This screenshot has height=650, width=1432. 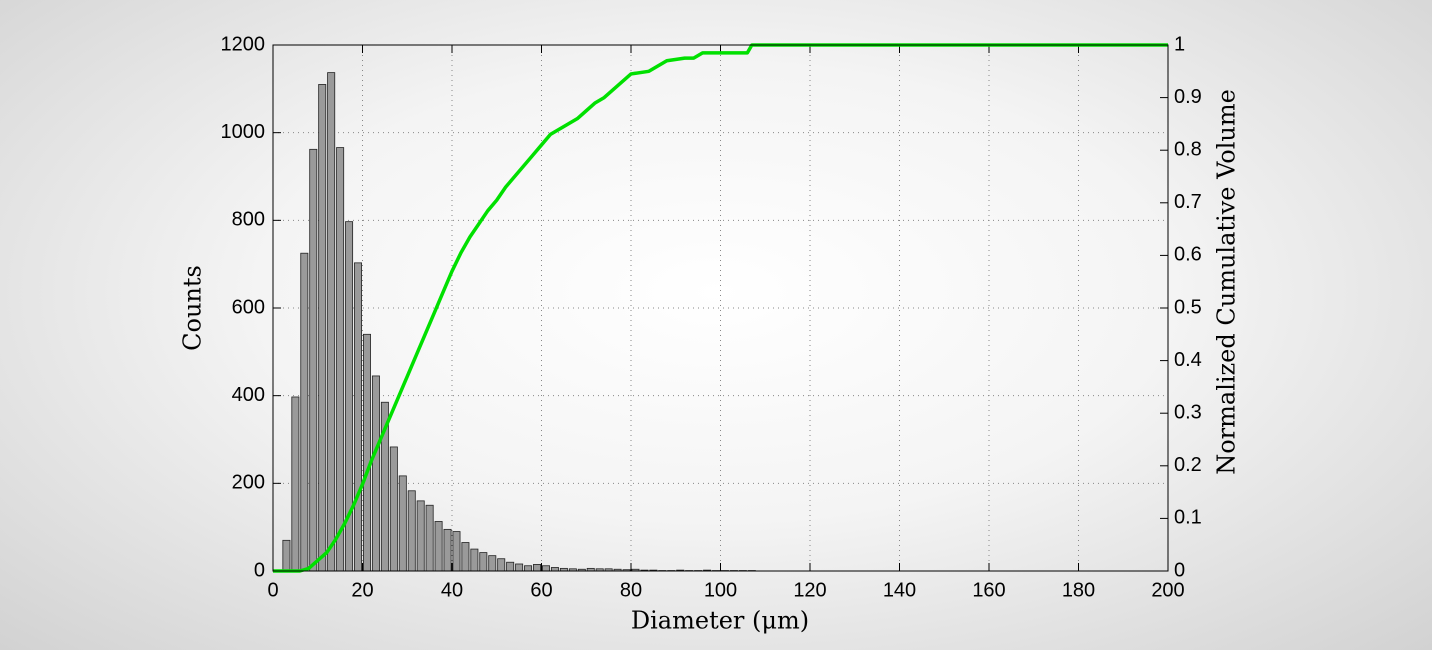 I want to click on y2-tick-label: 0.5, so click(x=1188, y=307).